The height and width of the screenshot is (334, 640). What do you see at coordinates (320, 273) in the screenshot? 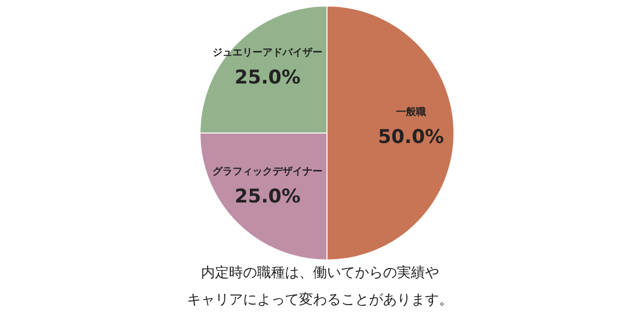
I see `text: 内定時の職種は、働いてからの実績や` at bounding box center [320, 273].